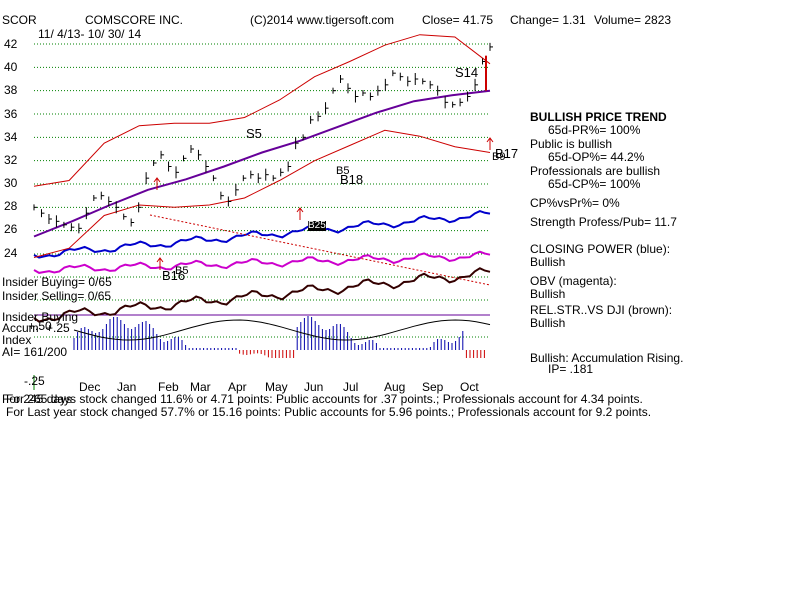 This screenshot has width=800, height=600. What do you see at coordinates (322, 20) in the screenshot?
I see `copyright: (C)2014 www.tigersoft.com` at bounding box center [322, 20].